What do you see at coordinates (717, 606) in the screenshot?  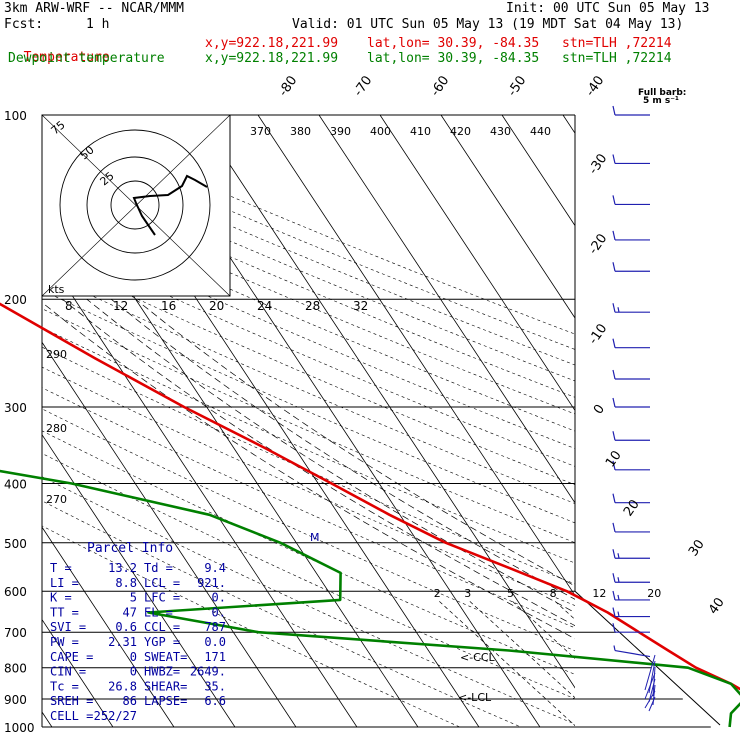 I see `isotherm-label: 40` at bounding box center [717, 606].